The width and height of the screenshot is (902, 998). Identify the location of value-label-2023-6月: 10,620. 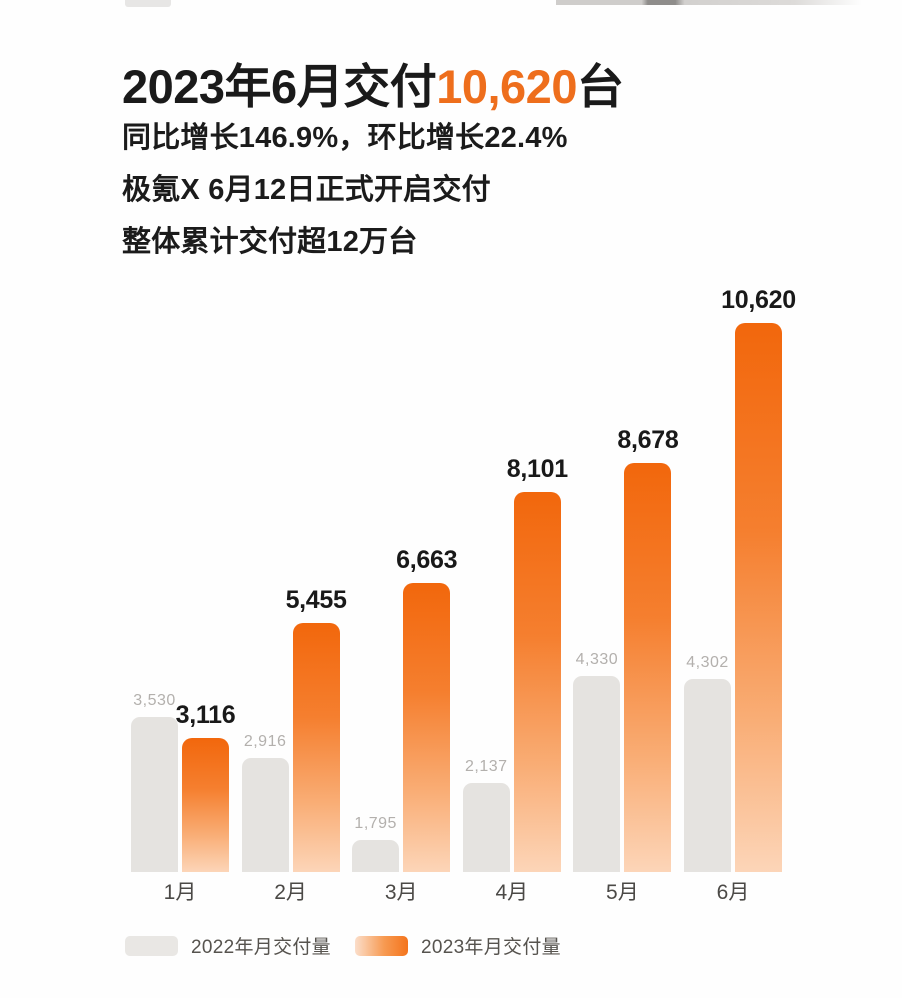
(758, 300).